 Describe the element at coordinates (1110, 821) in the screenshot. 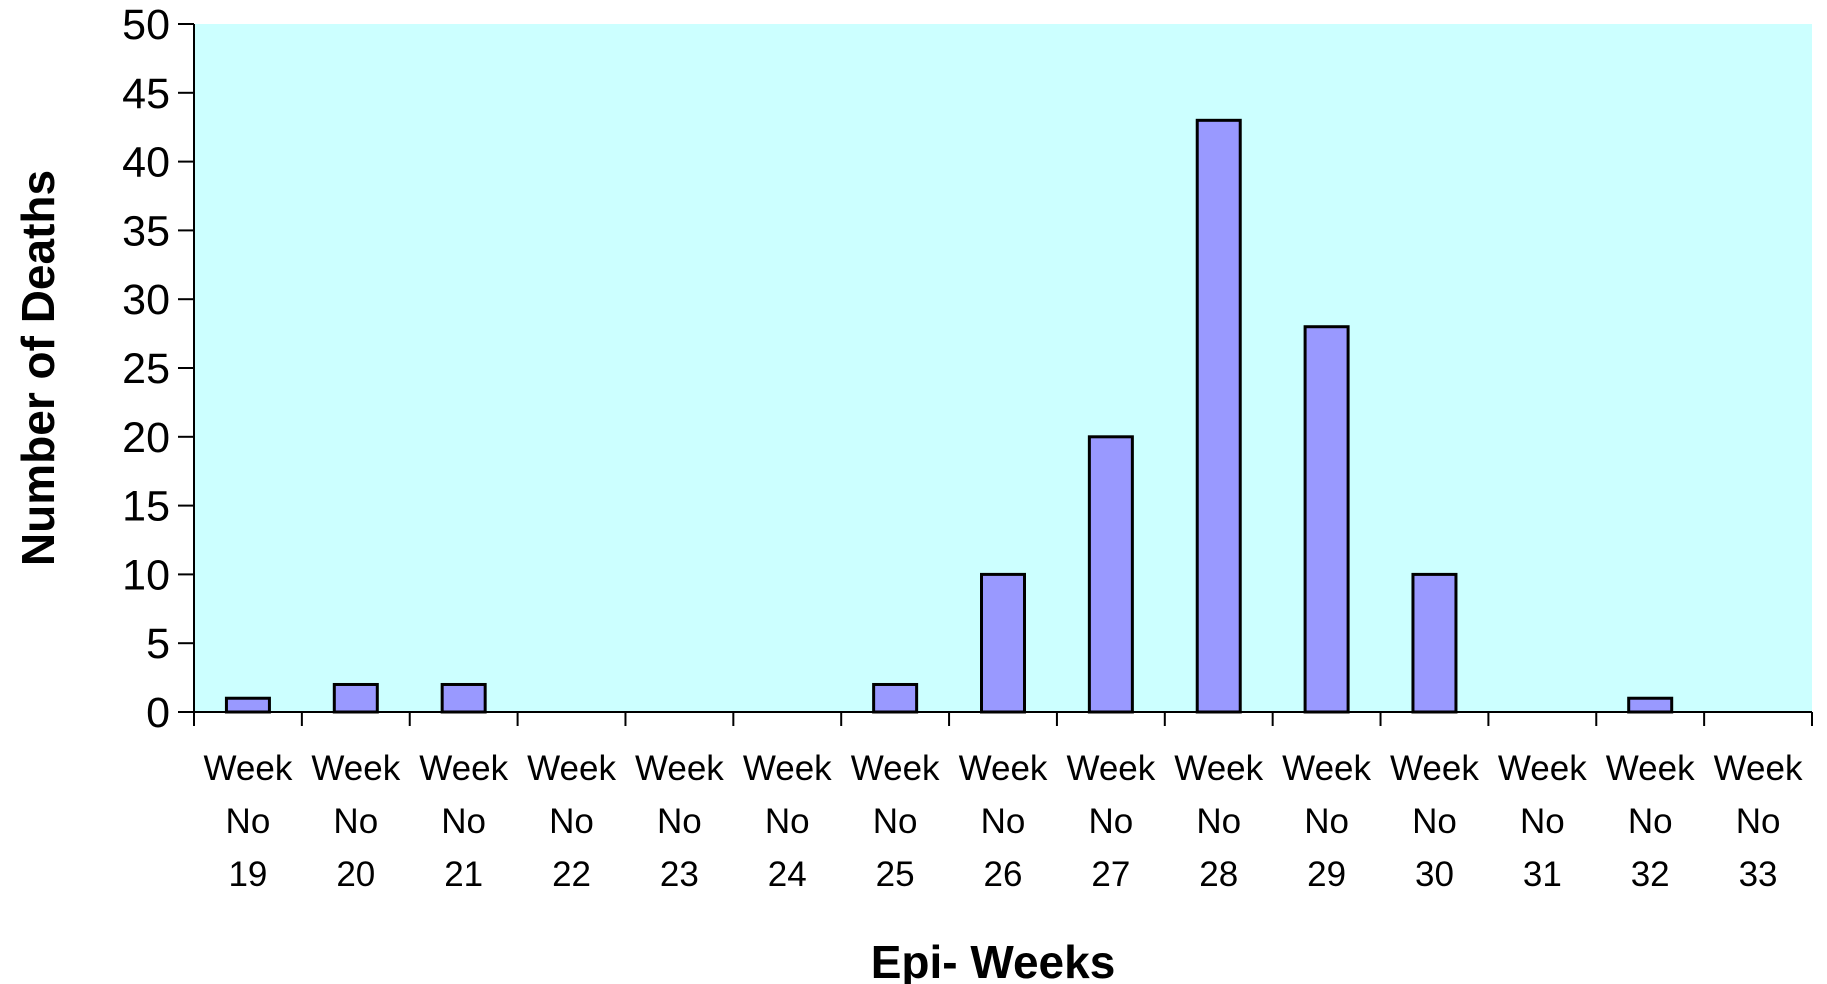

I see `x-tick-label: Week No 27` at that location.